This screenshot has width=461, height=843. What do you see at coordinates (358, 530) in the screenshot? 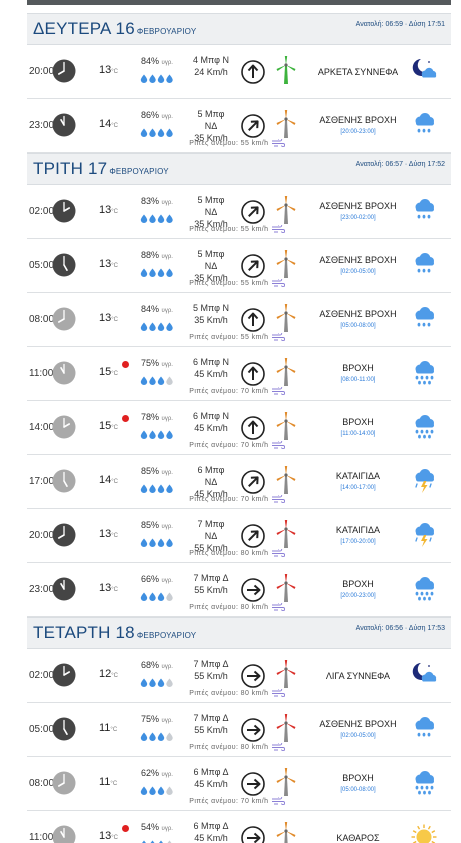
I see `condition-label: ΚΑΤΑΙΓΙΔΑ` at bounding box center [358, 530].